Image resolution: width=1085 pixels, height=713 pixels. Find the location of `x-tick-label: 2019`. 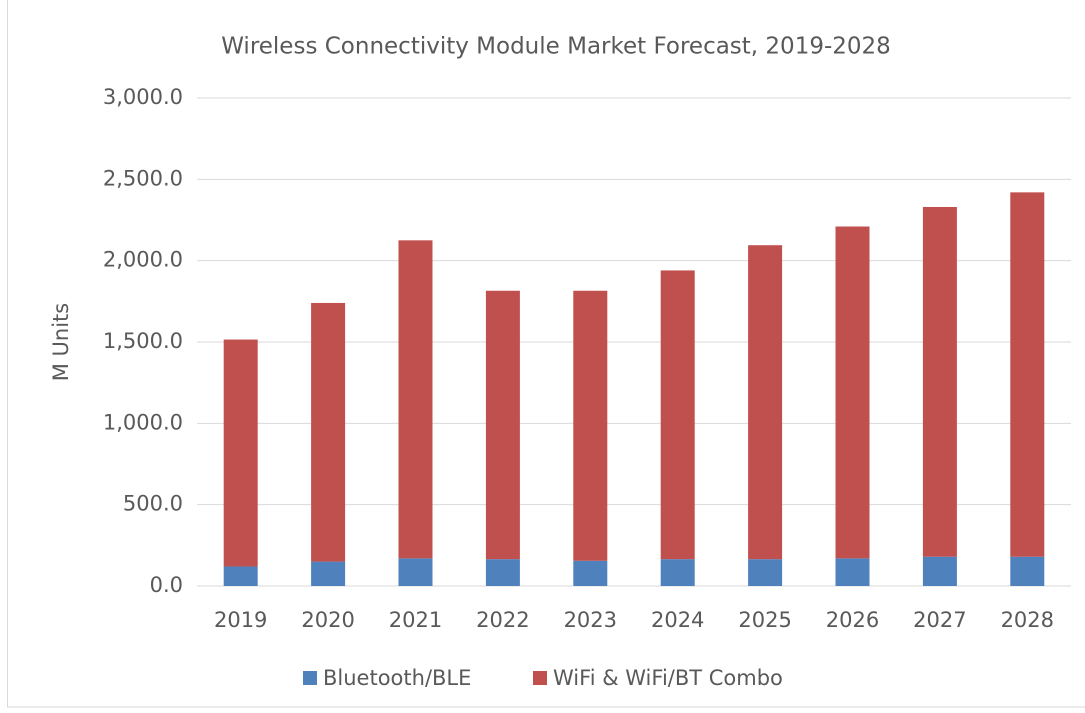

x-tick-label: 2019 is located at coordinates (240, 620).